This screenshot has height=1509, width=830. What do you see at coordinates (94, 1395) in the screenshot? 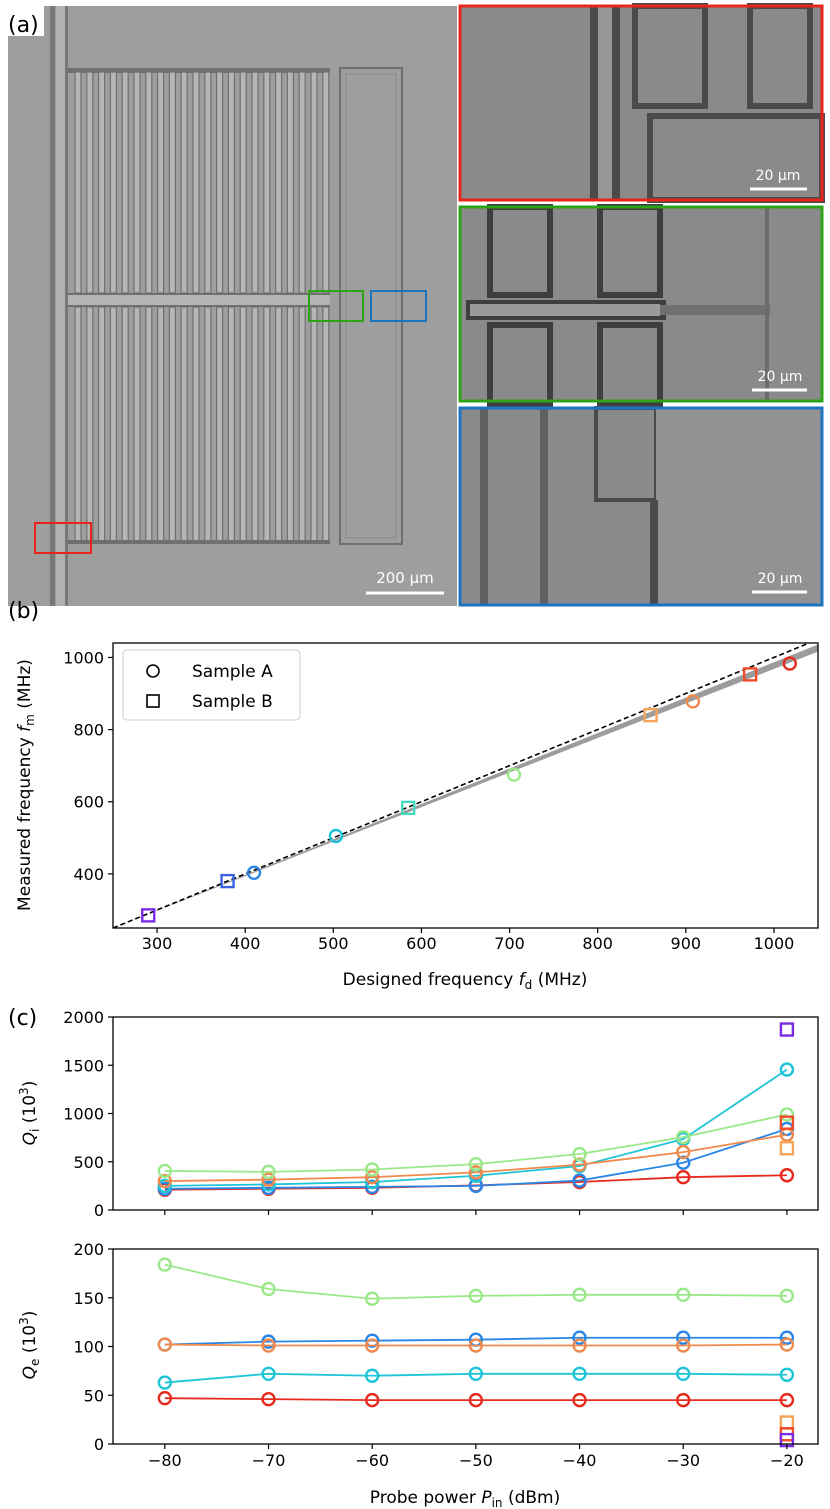
I see `y-tick-label: 50` at bounding box center [94, 1395].